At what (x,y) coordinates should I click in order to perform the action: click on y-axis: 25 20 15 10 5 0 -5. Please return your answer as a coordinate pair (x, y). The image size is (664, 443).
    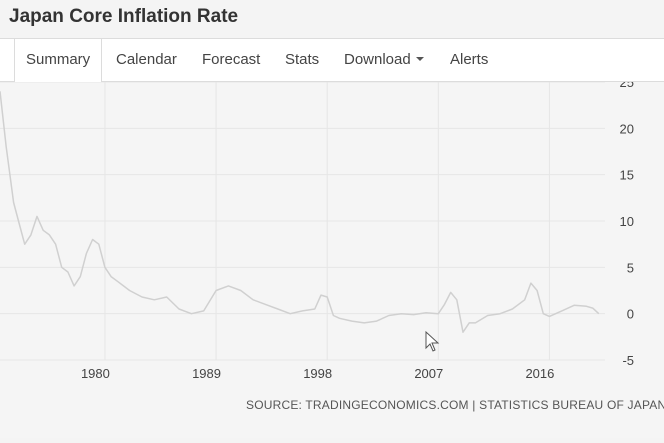
    Looking at the image, I should click on (627, 221).